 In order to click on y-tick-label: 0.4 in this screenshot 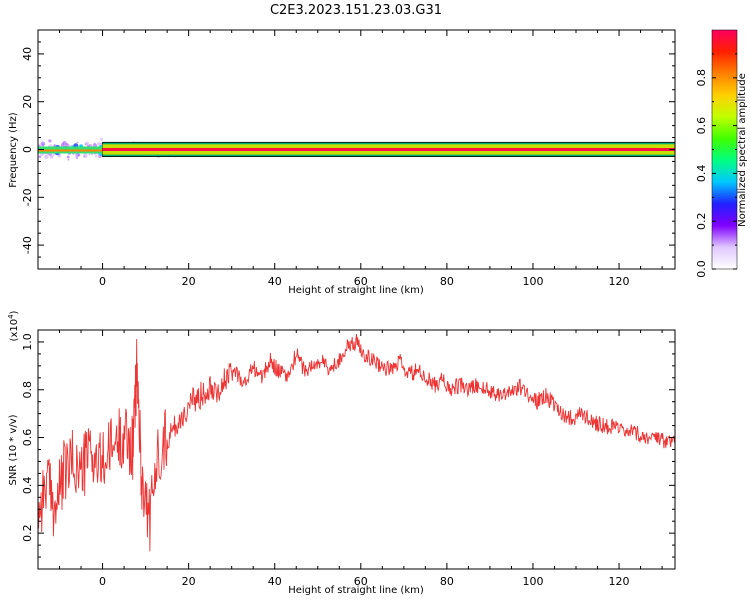, I will do `click(27, 486)`.